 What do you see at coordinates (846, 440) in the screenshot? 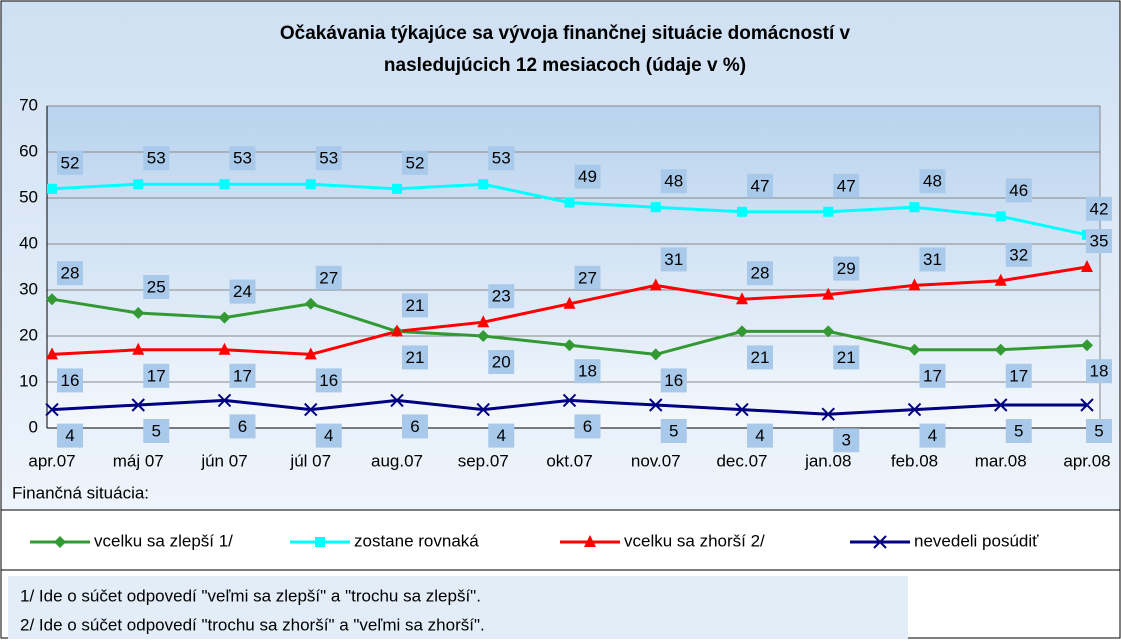
I see `data-label-text: 3` at bounding box center [846, 440].